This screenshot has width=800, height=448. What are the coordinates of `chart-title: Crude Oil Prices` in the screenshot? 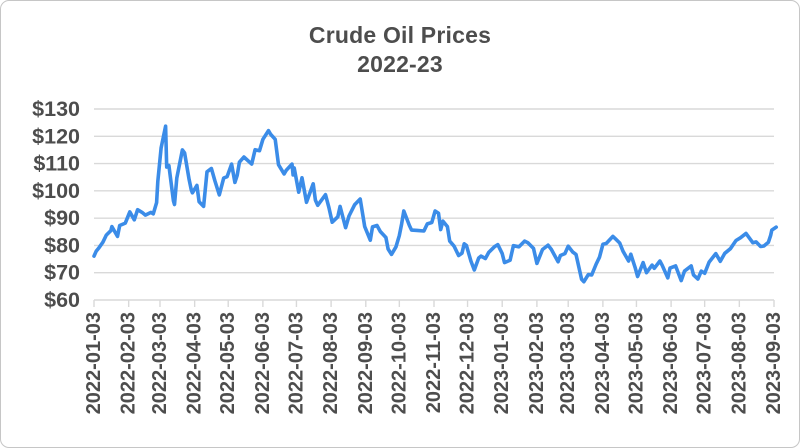 It's located at (400, 35).